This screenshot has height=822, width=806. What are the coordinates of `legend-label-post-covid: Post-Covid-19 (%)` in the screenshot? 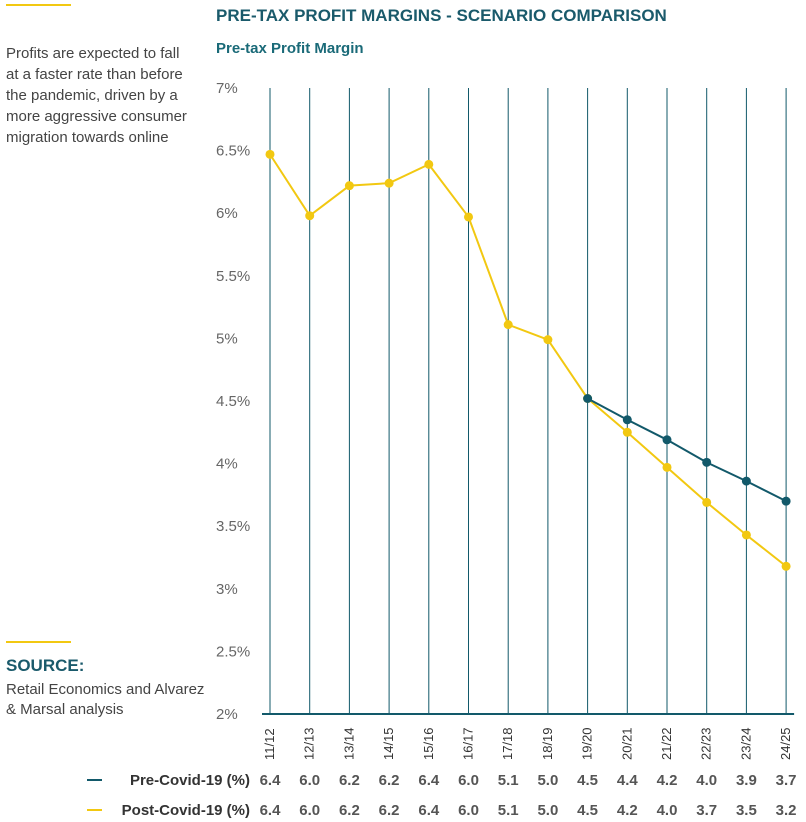 It's located at (186, 810).